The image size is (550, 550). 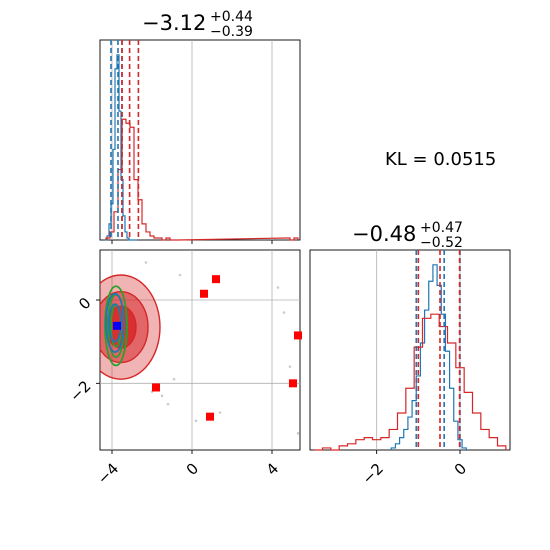 I want to click on marginal-x-hist-model_b, so click(x=202, y=179).